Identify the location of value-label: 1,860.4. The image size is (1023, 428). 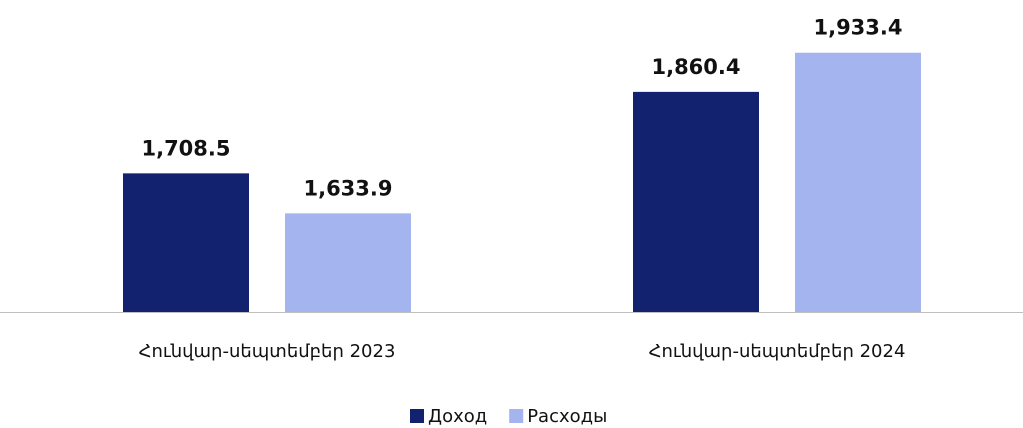
(695, 67).